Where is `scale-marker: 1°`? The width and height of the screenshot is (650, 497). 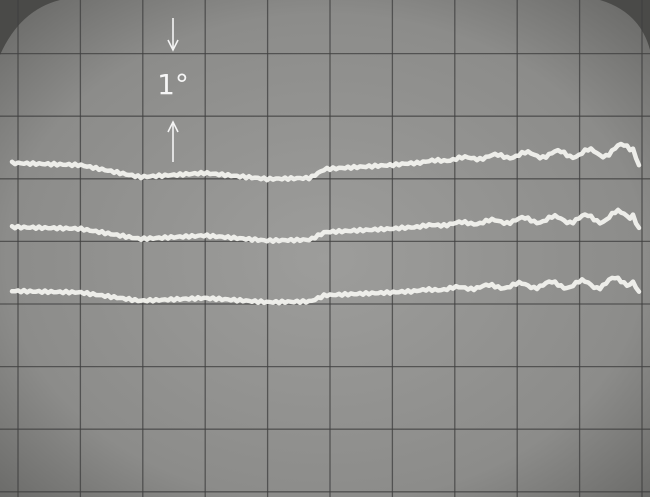 scale-marker: 1° is located at coordinates (173, 90).